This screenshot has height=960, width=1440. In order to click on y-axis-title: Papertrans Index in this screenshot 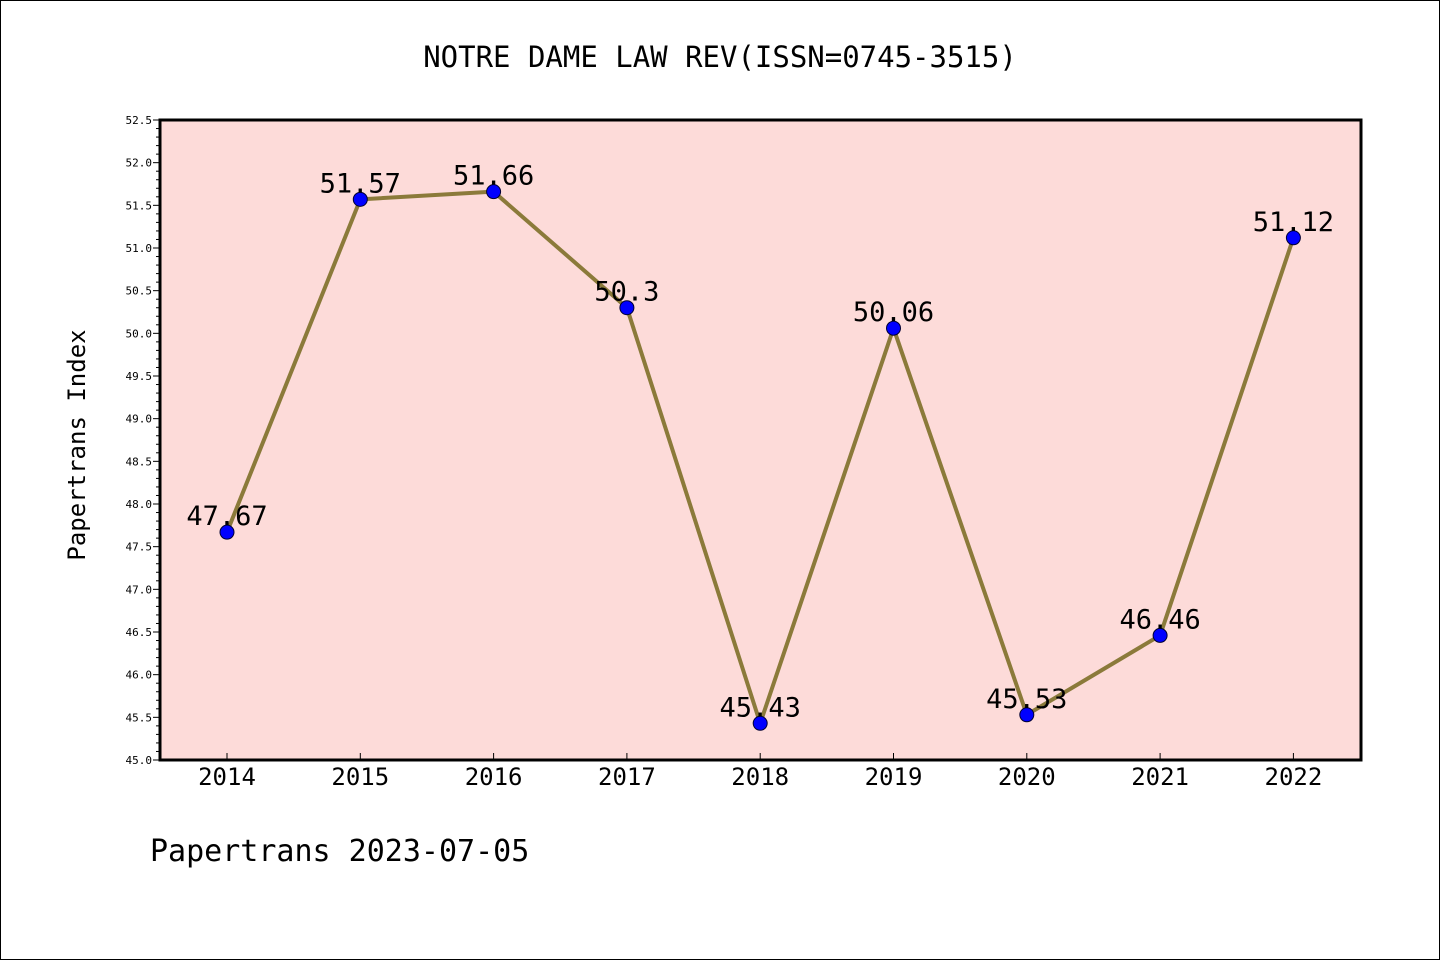, I will do `click(77, 444)`.